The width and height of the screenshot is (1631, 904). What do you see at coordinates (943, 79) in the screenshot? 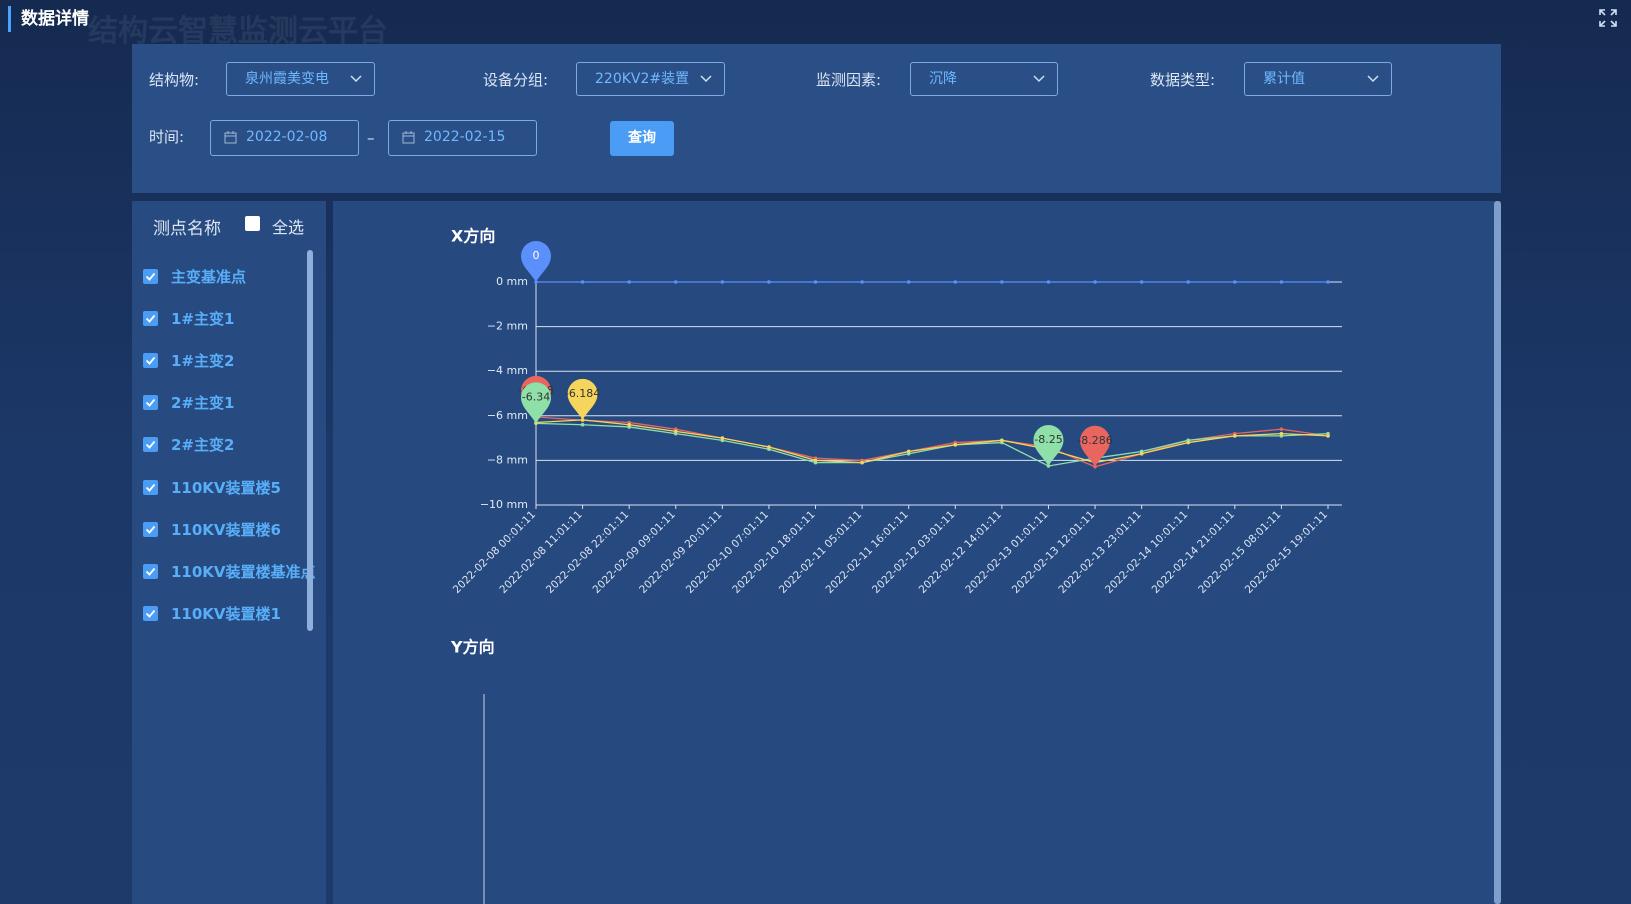
I see `select-value: 沉降` at bounding box center [943, 79].